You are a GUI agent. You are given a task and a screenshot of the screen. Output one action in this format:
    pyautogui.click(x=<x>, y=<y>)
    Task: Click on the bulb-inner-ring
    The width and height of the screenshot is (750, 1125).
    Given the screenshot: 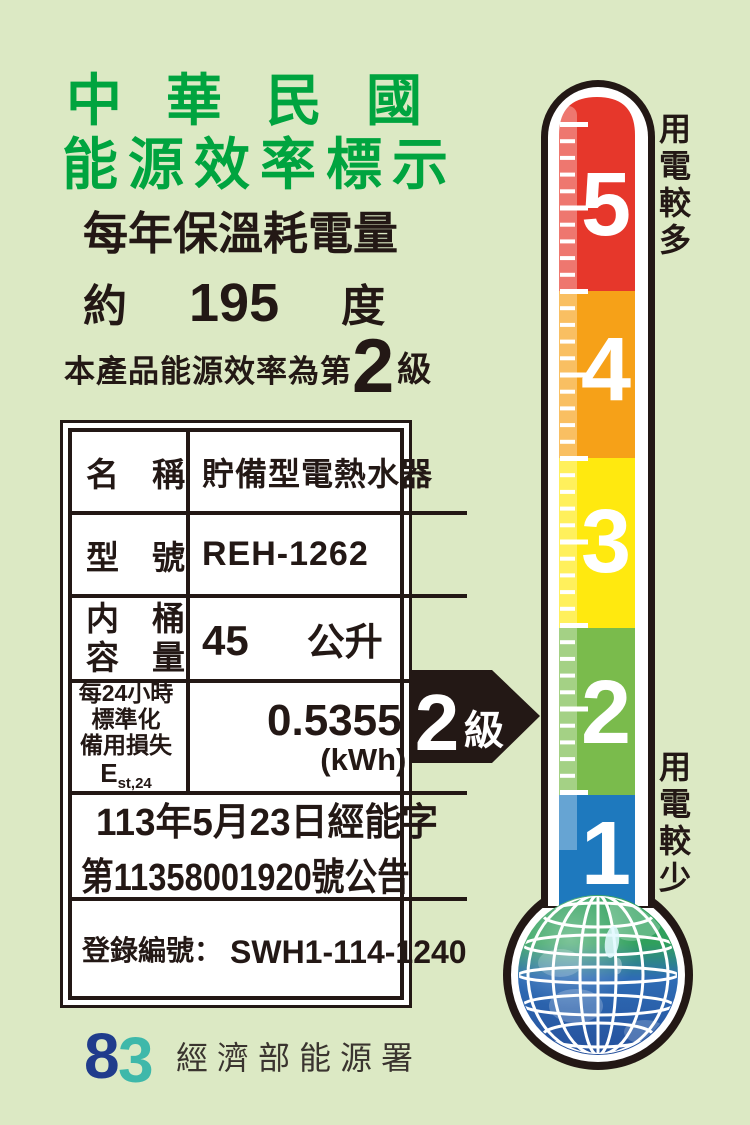 What is the action you would take?
    pyautogui.click(x=598, y=975)
    